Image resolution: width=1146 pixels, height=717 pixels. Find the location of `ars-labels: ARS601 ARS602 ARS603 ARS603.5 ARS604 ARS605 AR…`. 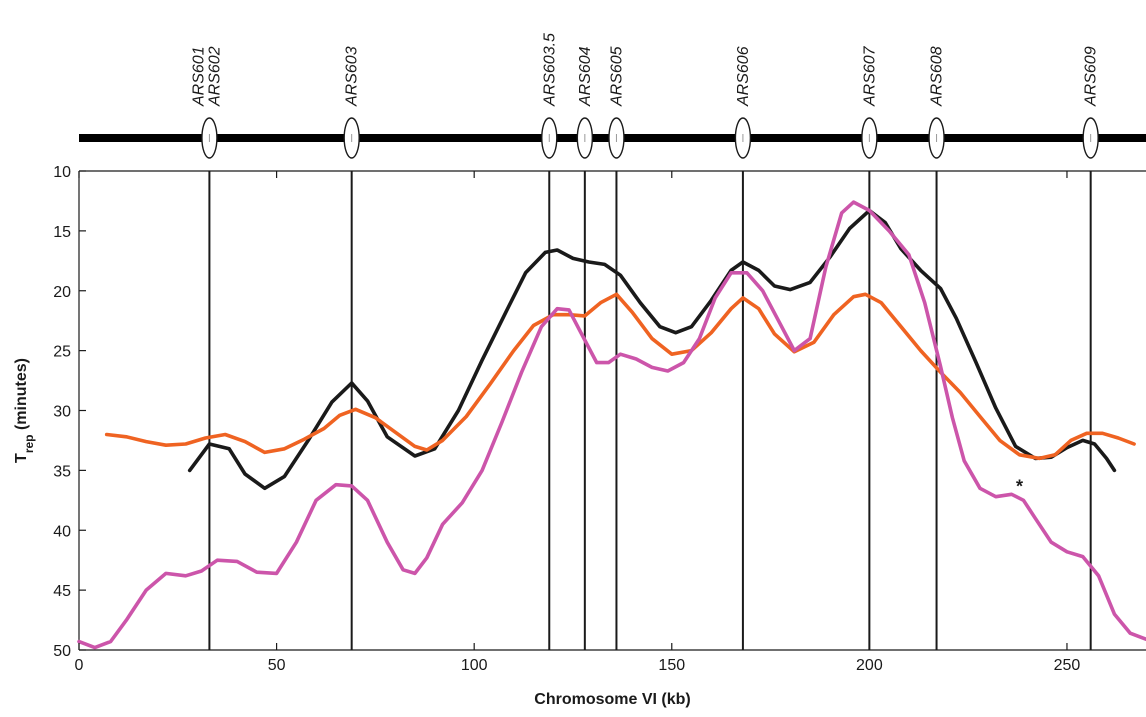

ars-labels: ARS601 ARS602 ARS603 ARS603.5 ARS604 ARS605 AR… is located at coordinates (644, 70).